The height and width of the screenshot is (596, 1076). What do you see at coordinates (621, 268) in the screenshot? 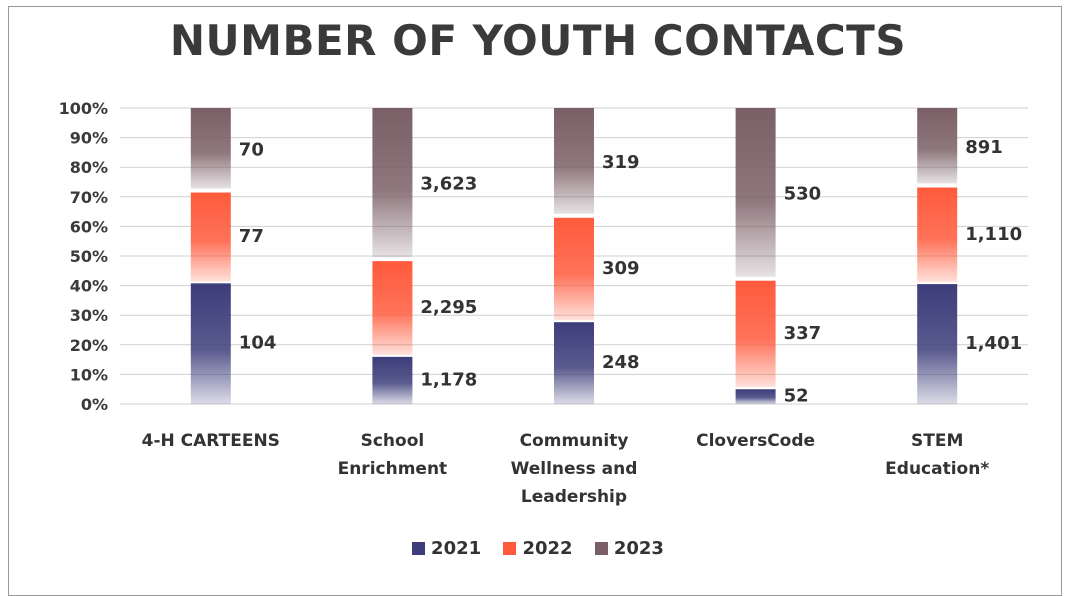
I see `data-label-2022: 309` at bounding box center [621, 268].